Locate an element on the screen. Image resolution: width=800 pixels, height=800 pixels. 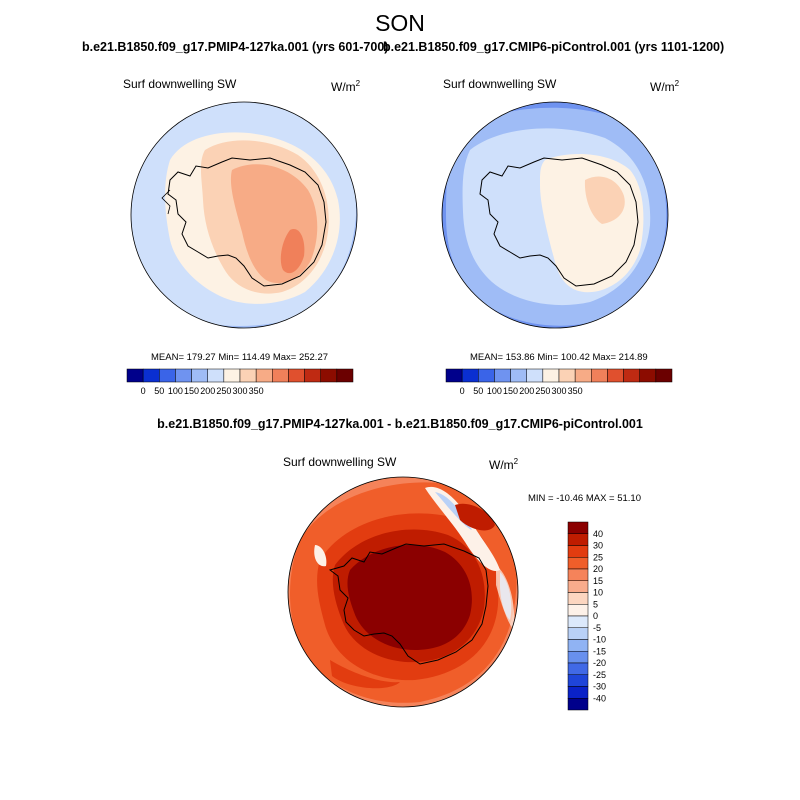
colorbar-tick-label: -30 is located at coordinates (599, 687).